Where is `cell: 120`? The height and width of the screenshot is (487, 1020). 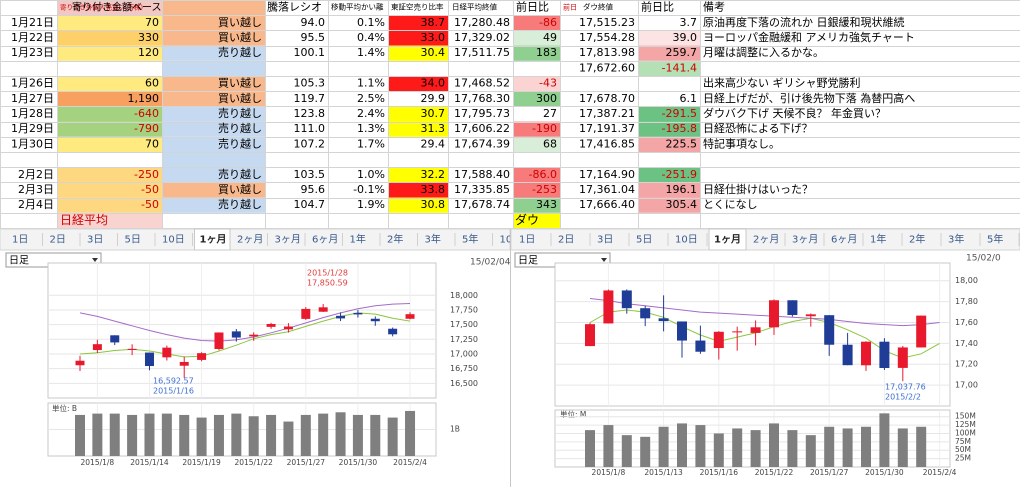
cell: 120 is located at coordinates (148, 52).